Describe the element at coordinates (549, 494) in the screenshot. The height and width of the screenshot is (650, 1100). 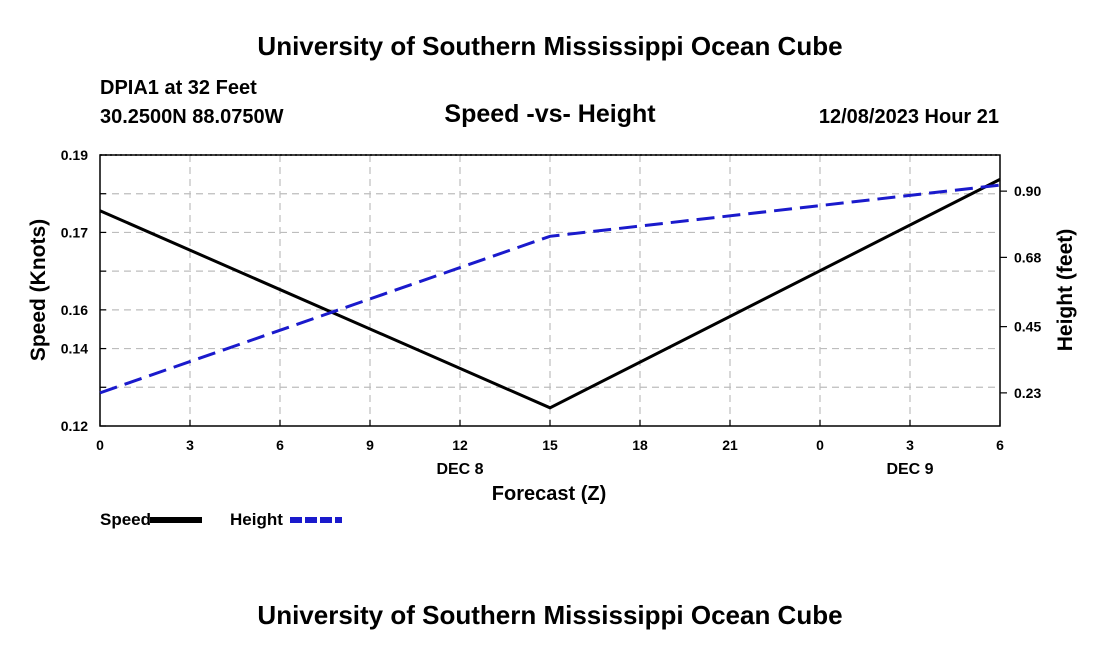
I see `x-axis-label: Forecast (Z)` at that location.